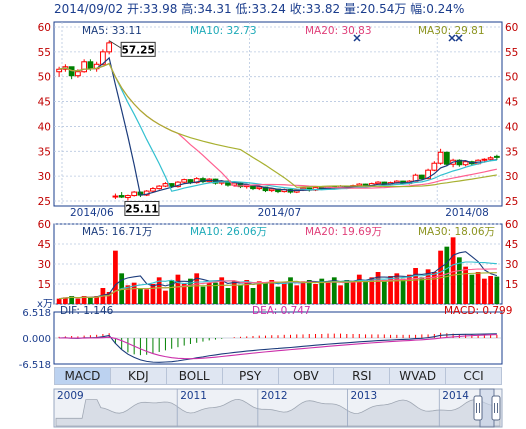 The image size is (526, 429). I want to click on volume-y-tick: 45, so click(511, 245).